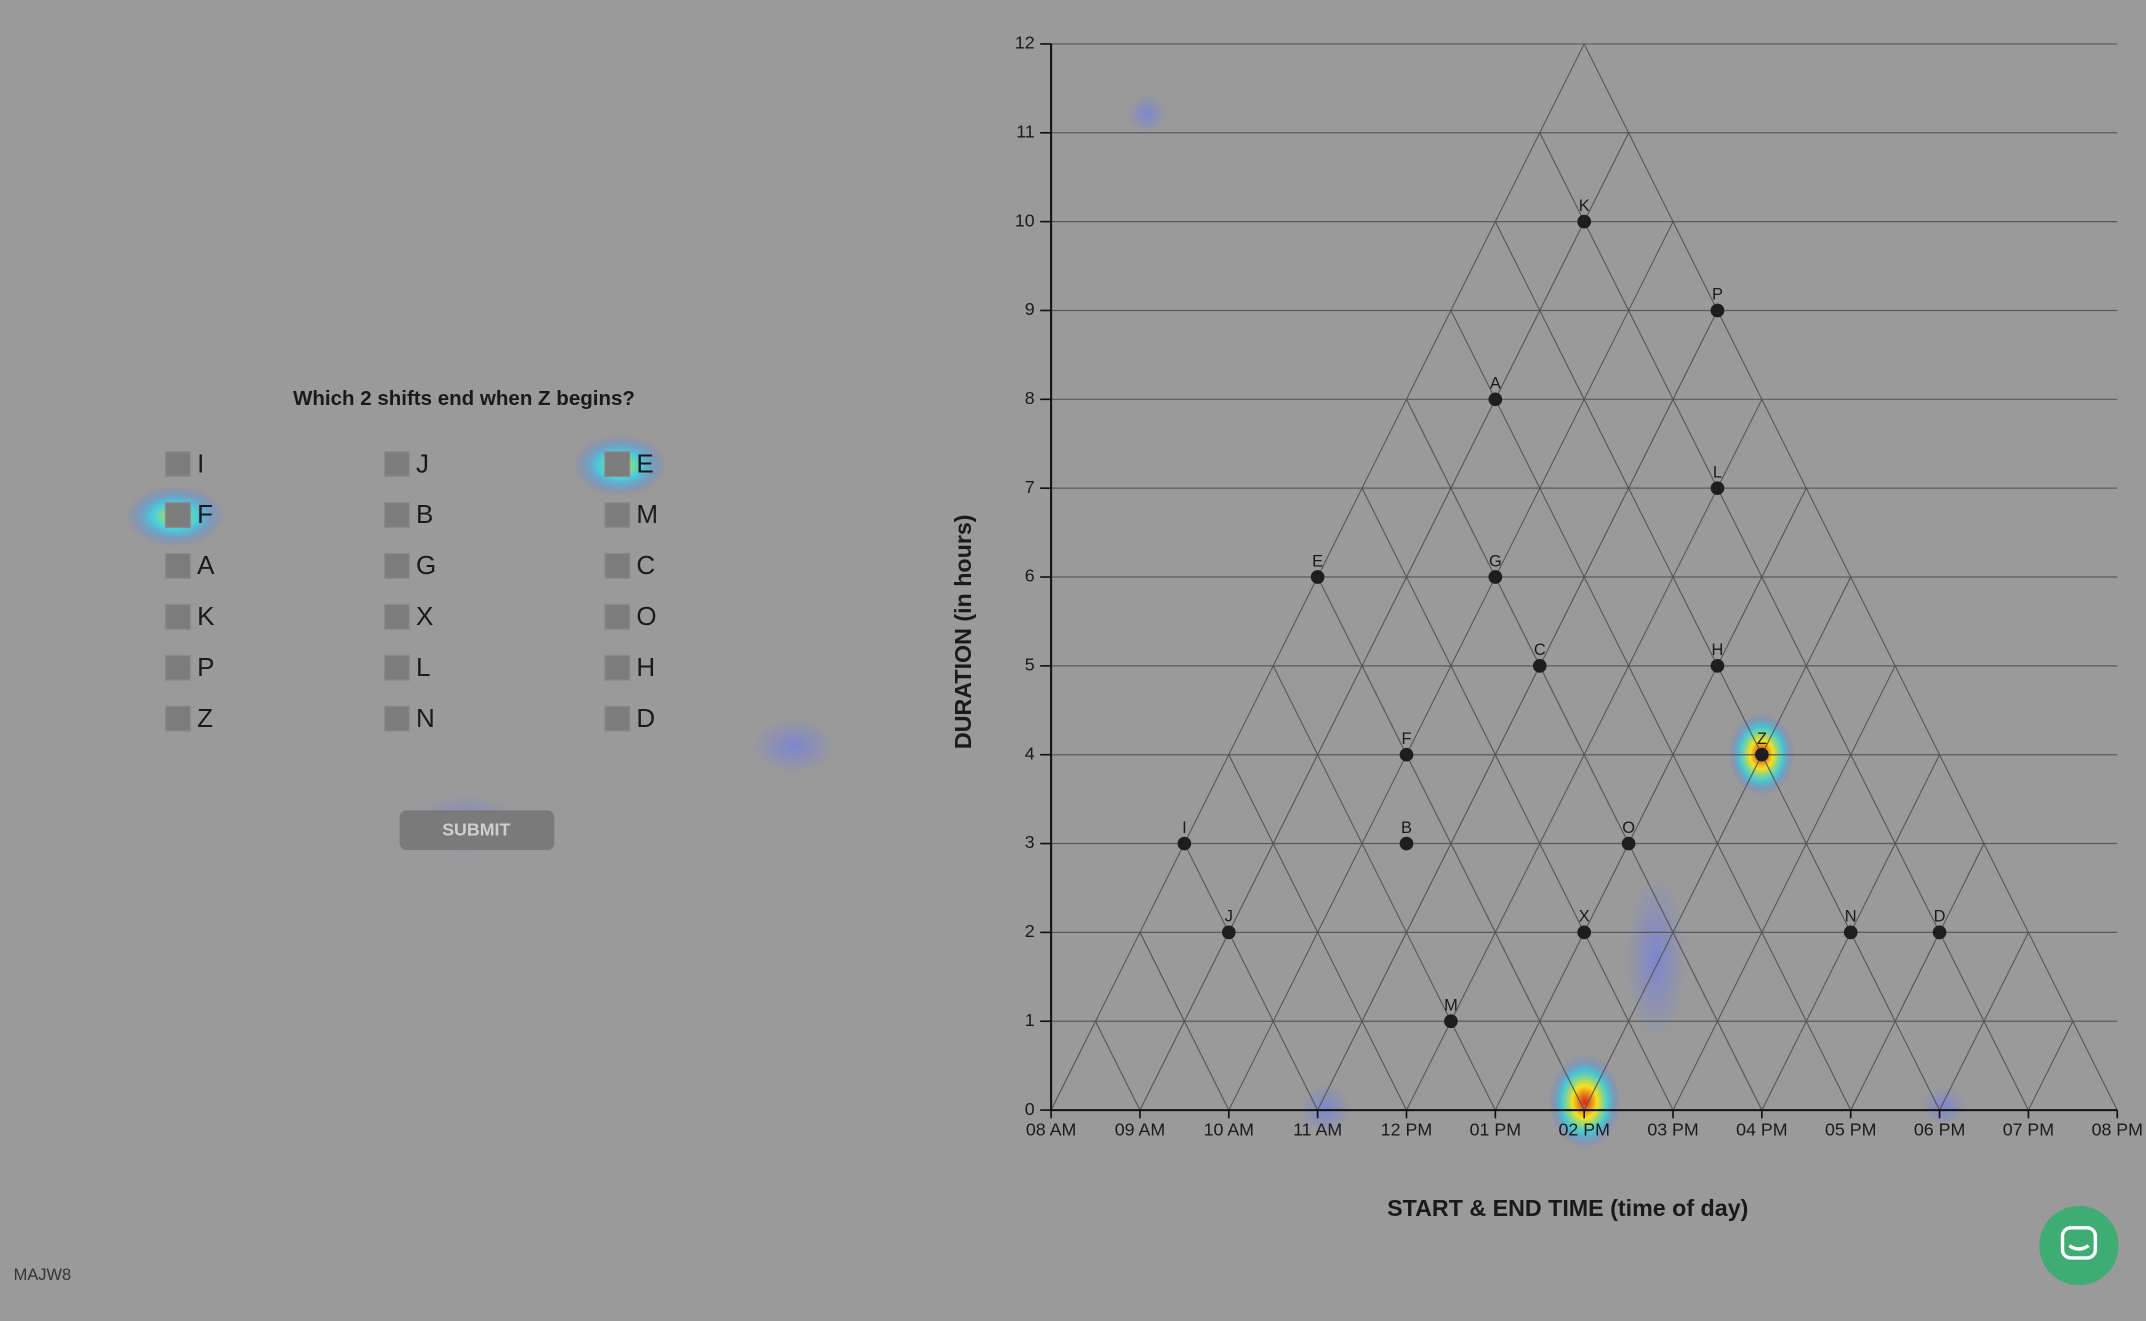  I want to click on option-label: C, so click(645, 565).